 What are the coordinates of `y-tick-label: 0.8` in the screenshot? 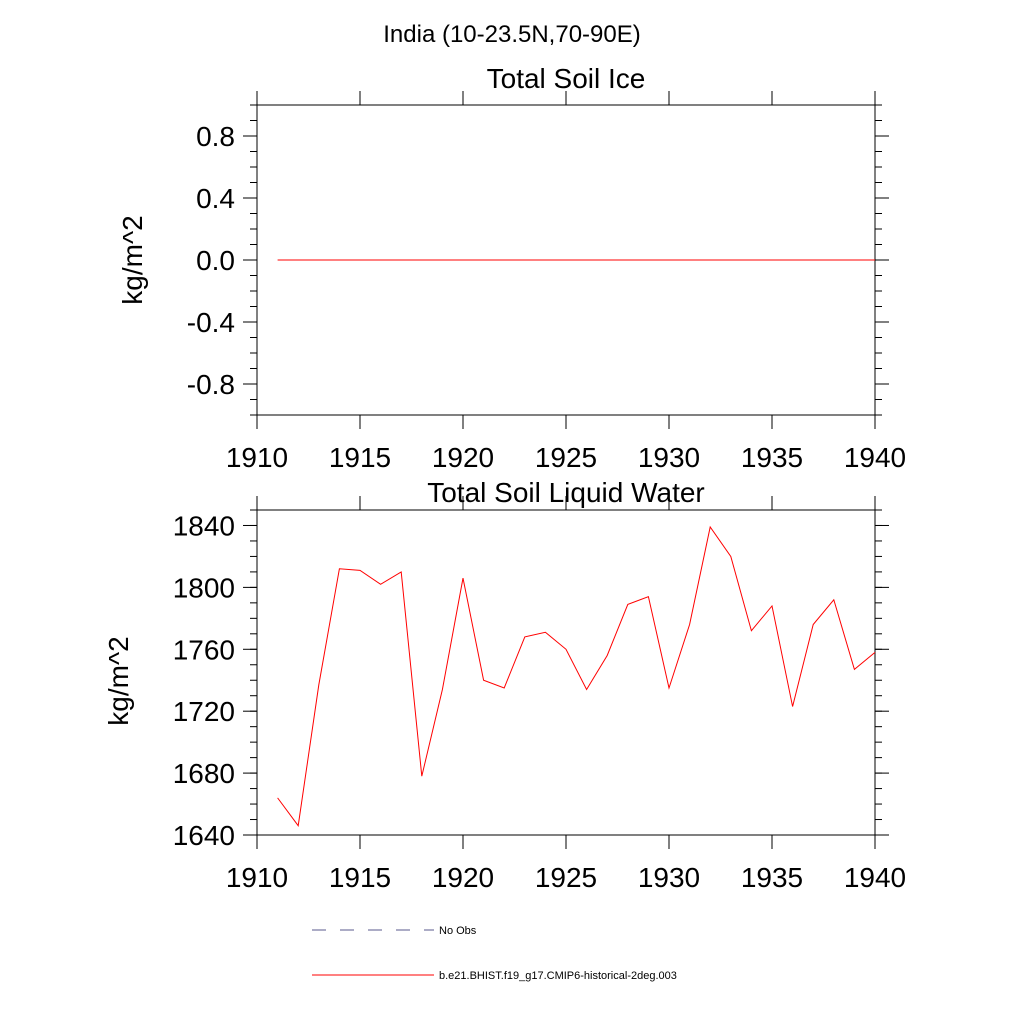 It's located at (215, 136).